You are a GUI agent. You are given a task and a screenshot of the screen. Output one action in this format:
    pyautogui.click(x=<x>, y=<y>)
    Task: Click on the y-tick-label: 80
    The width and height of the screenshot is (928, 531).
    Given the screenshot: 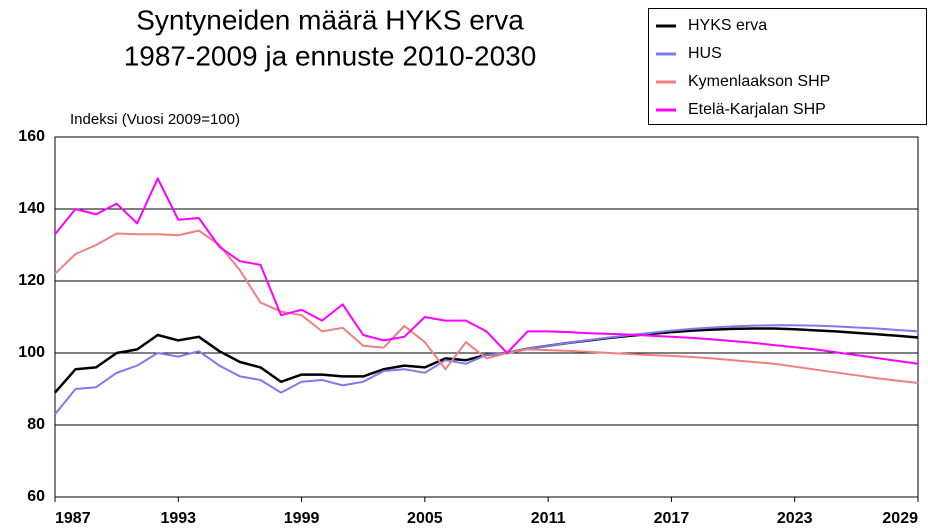 What is the action you would take?
    pyautogui.click(x=36, y=424)
    